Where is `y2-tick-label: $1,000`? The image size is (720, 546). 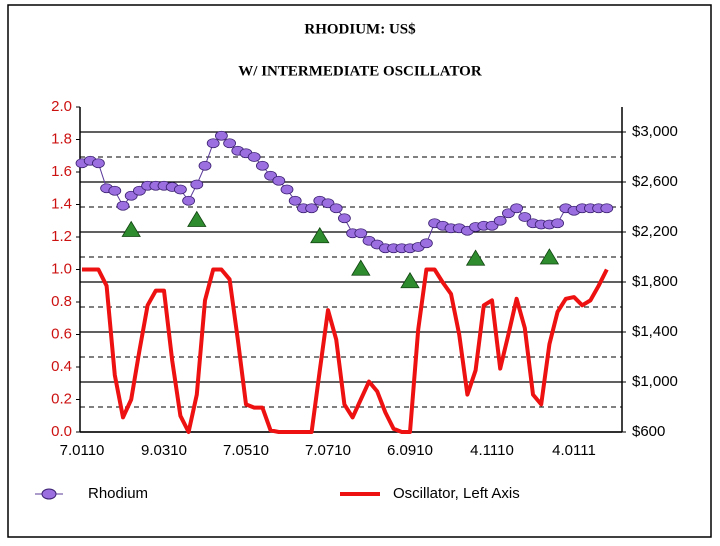 y2-tick-label: $1,000 is located at coordinates (655, 381).